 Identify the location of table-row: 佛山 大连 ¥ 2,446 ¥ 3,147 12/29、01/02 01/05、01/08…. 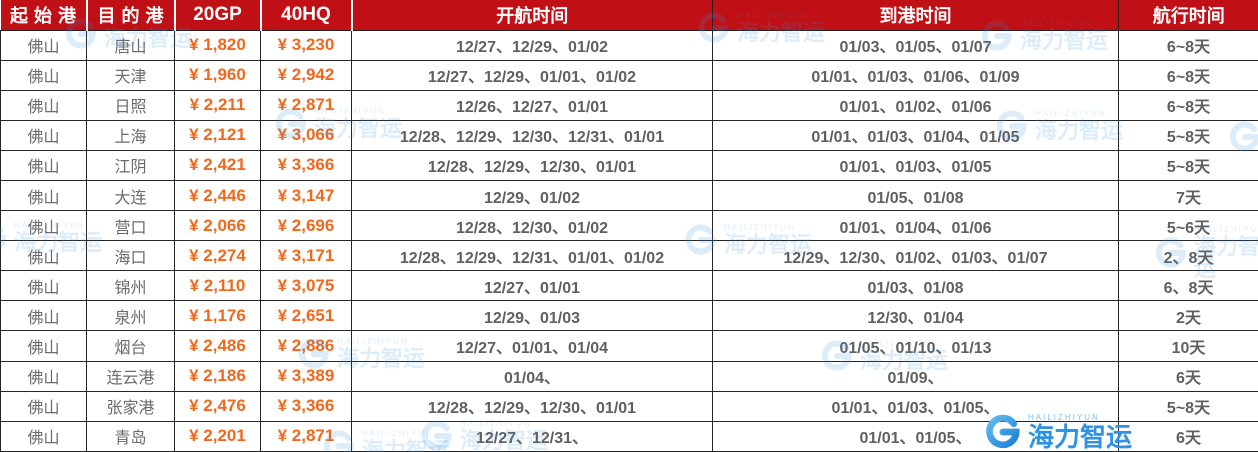
(629, 195).